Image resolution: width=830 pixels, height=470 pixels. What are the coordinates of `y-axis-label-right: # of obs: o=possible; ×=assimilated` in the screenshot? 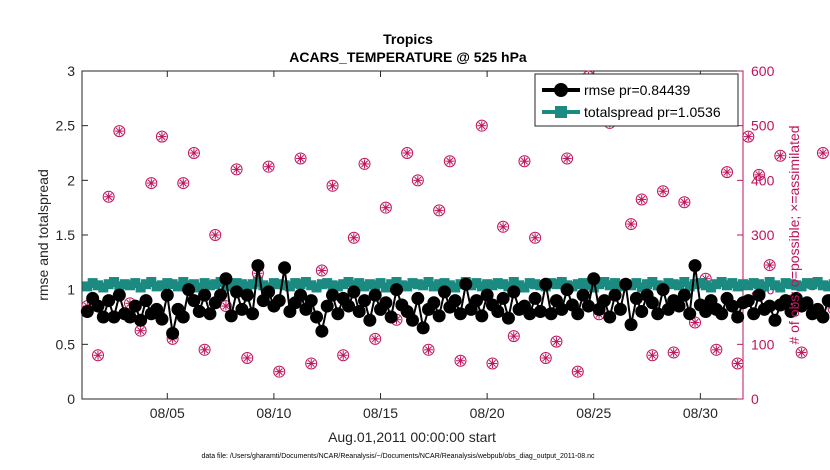 It's located at (794, 234).